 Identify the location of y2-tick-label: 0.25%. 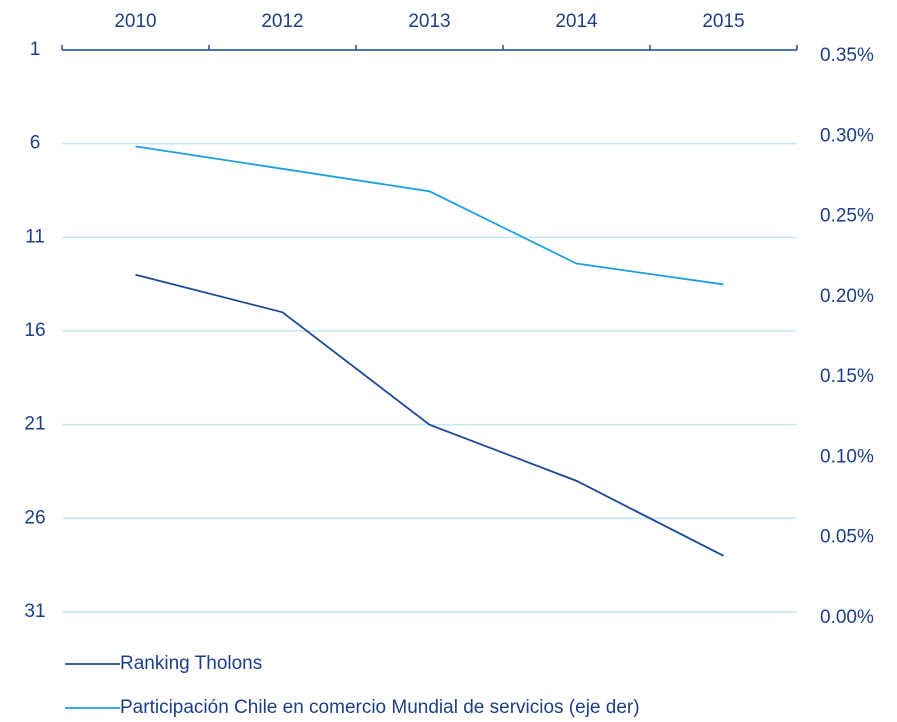
(847, 216).